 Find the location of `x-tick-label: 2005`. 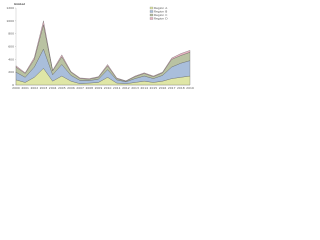

x-tick-label: 2005 is located at coordinates (62, 88).